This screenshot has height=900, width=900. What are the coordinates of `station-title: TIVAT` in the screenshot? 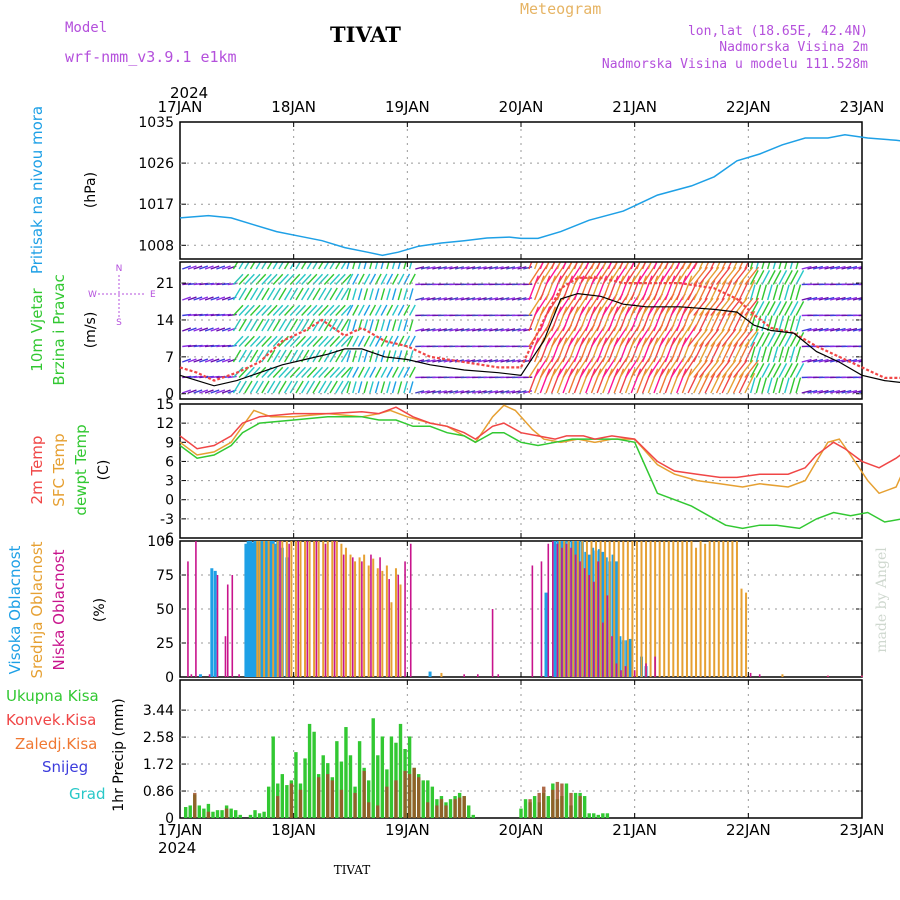 It's located at (365, 34).